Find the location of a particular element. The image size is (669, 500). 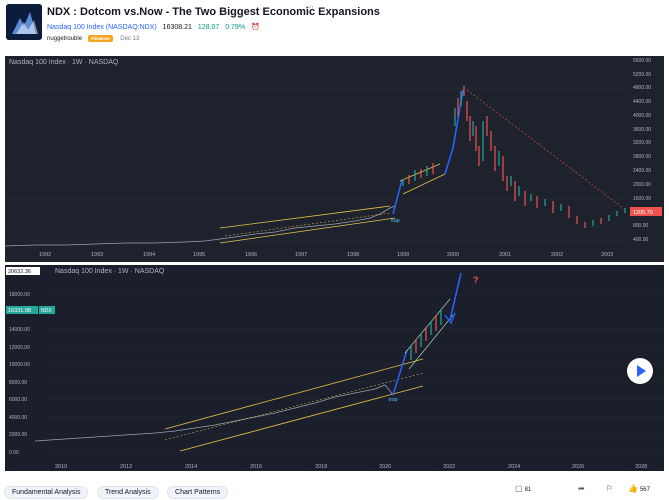

x-tick: 1994 is located at coordinates (149, 255).